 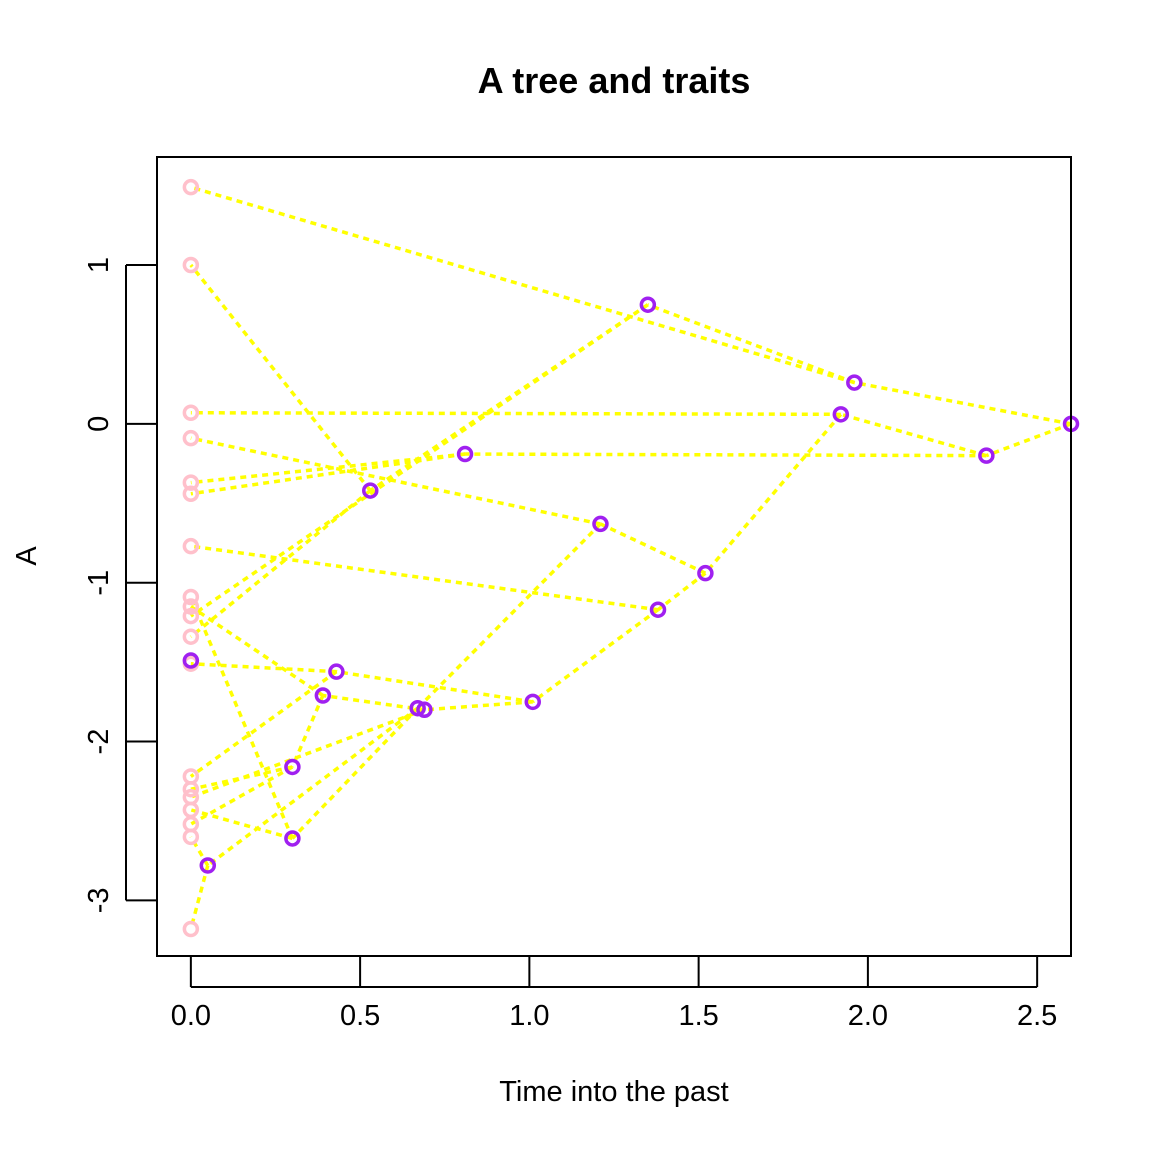 I want to click on y-tick-label: 0, so click(x=99, y=424).